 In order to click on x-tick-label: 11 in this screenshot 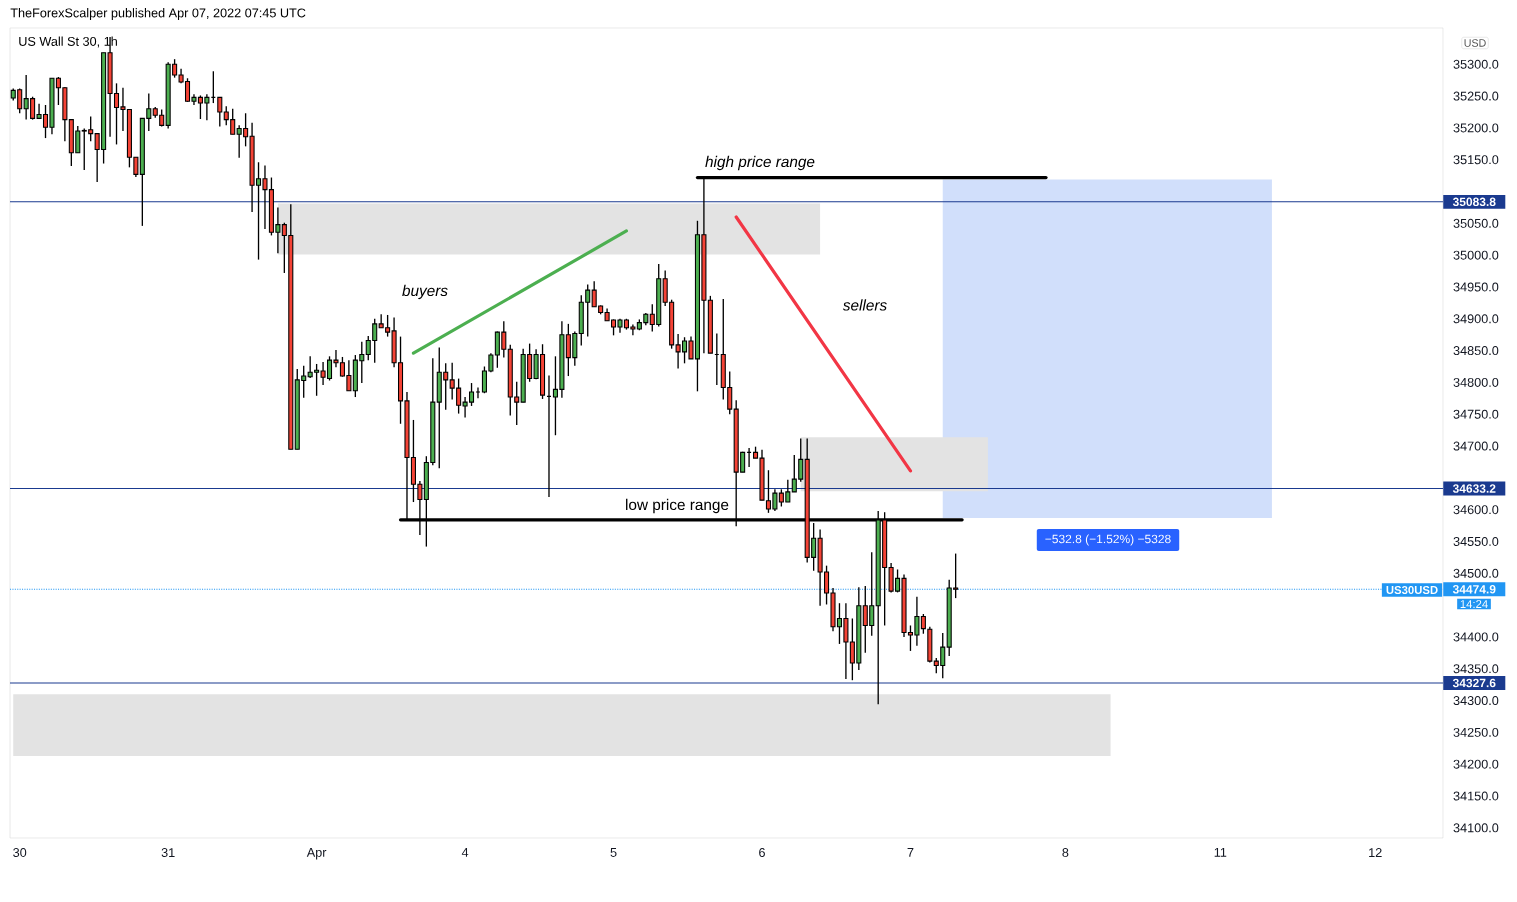, I will do `click(1220, 852)`.